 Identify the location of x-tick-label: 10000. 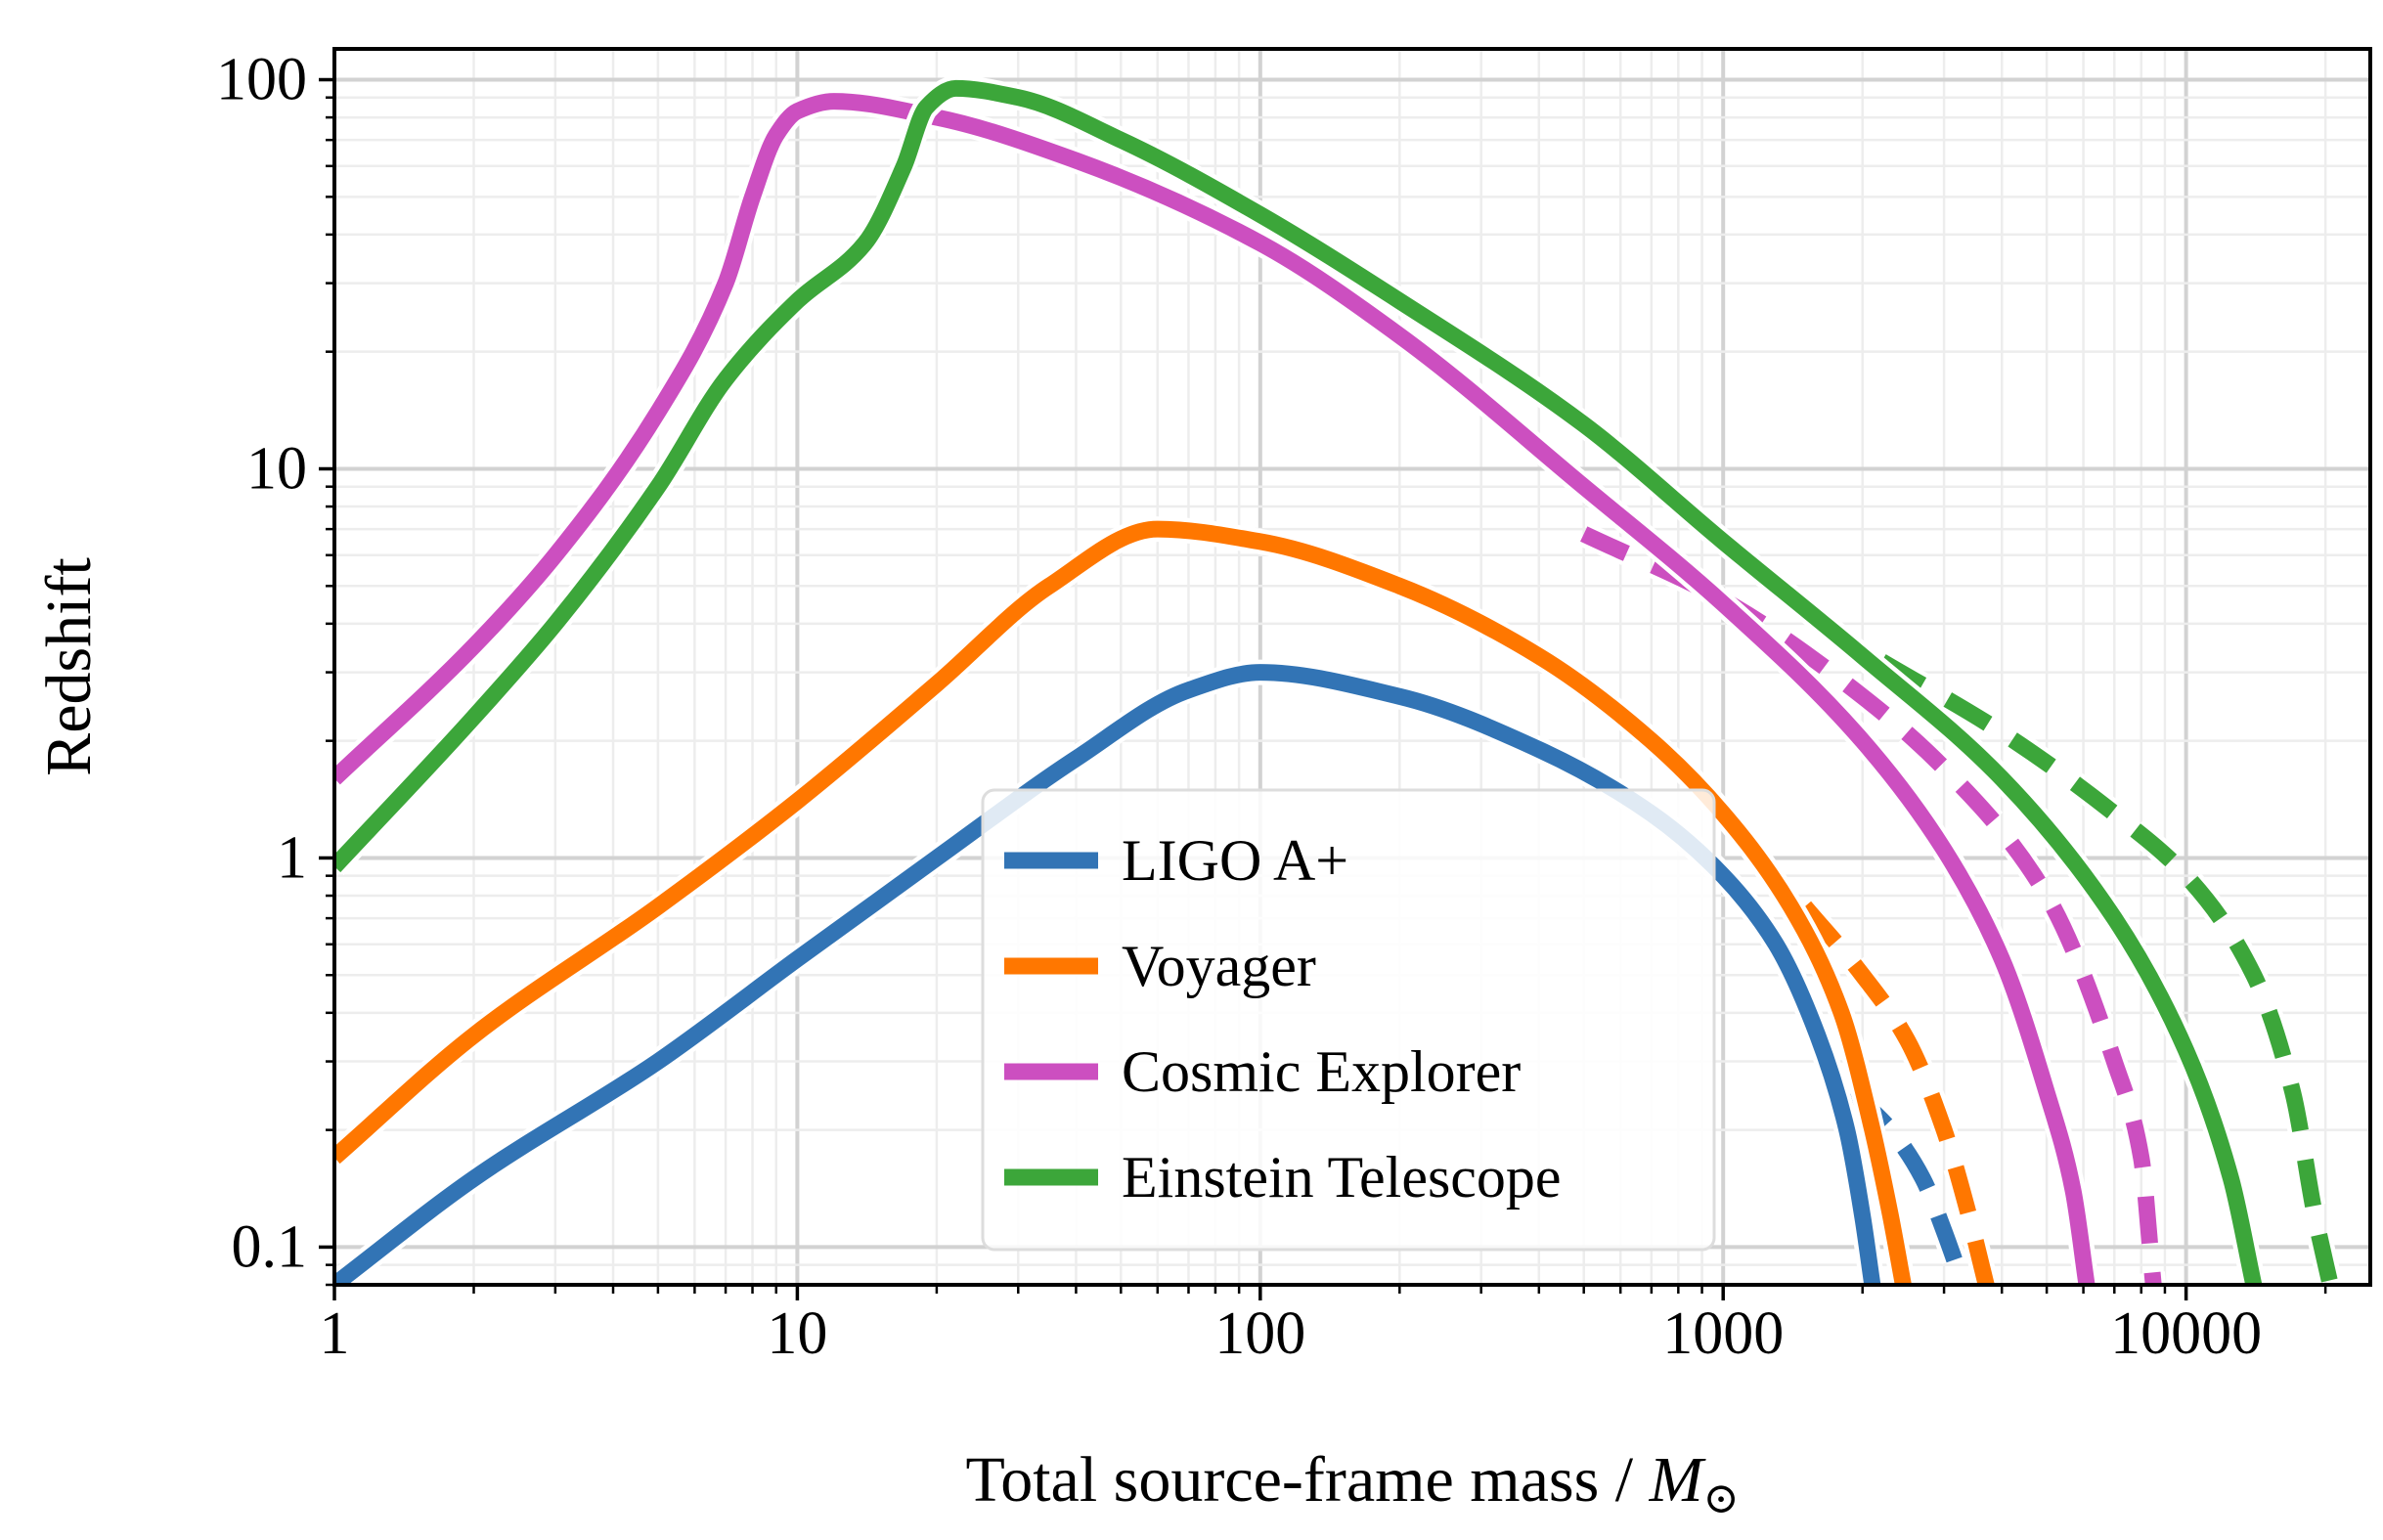
(2186, 1333).